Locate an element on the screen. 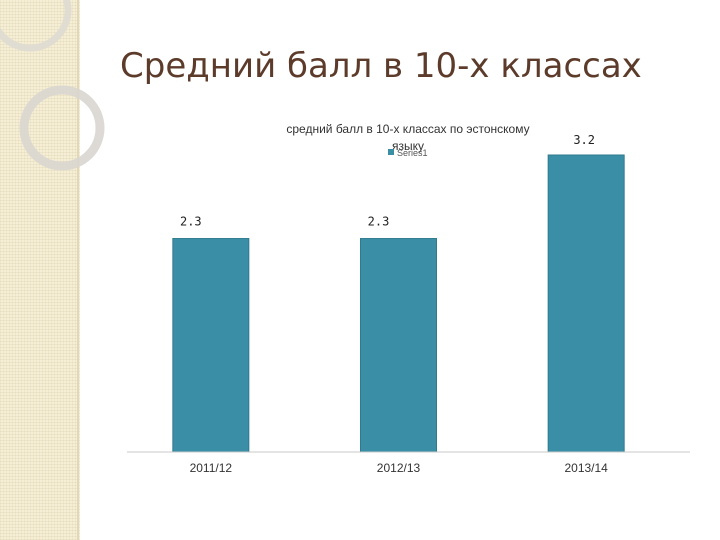 The height and width of the screenshot is (540, 720). data-label-2011-12: 2.3 is located at coordinates (191, 222).